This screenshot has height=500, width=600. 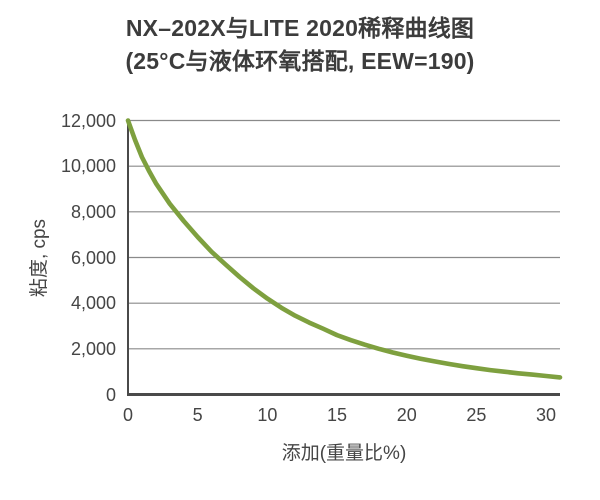 What do you see at coordinates (93, 211) in the screenshot?
I see `y-tick-label: 8,000` at bounding box center [93, 211].